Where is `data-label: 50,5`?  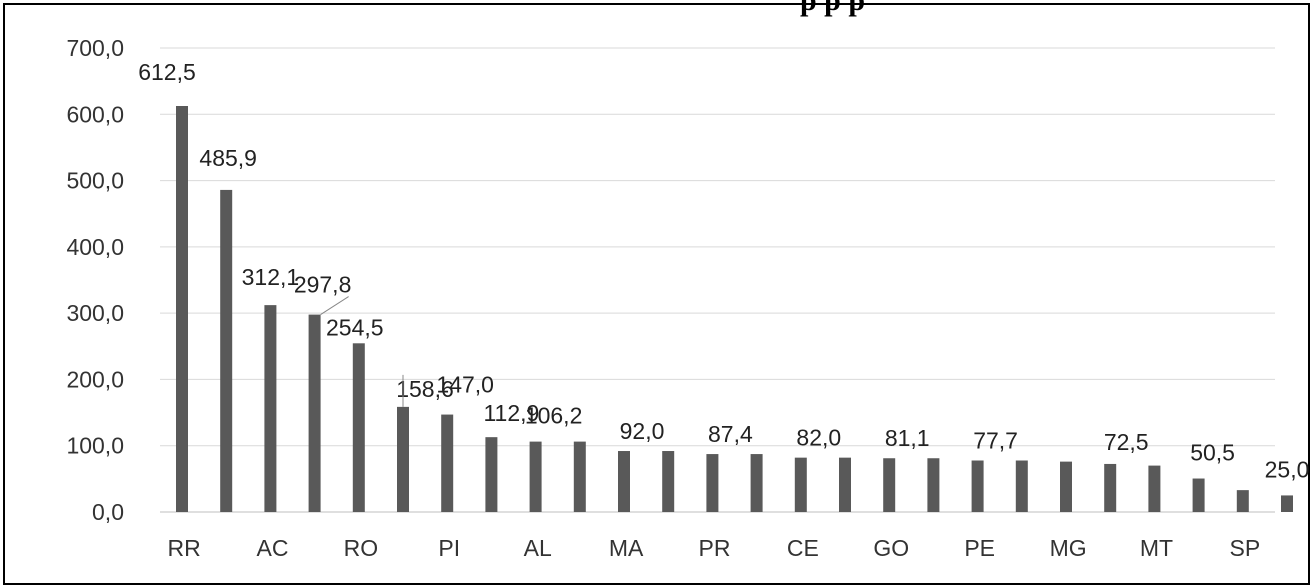
data-label: 50,5 is located at coordinates (1212, 453).